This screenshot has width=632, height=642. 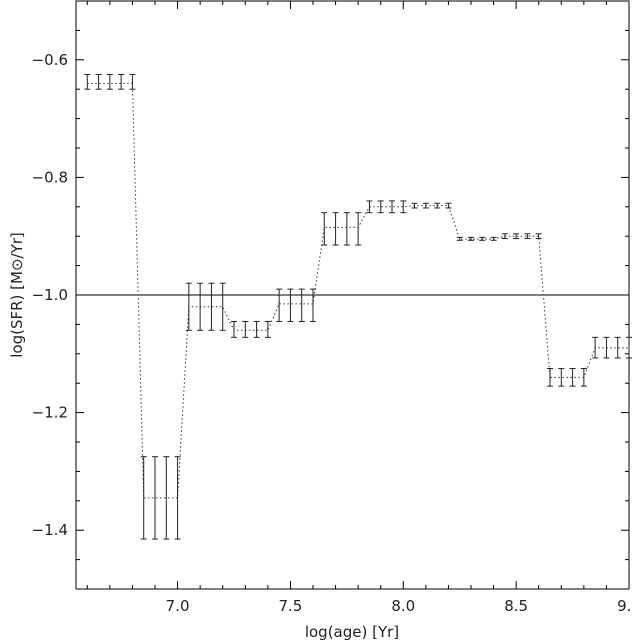 I want to click on x-tick-label: 7.0, so click(x=178, y=606).